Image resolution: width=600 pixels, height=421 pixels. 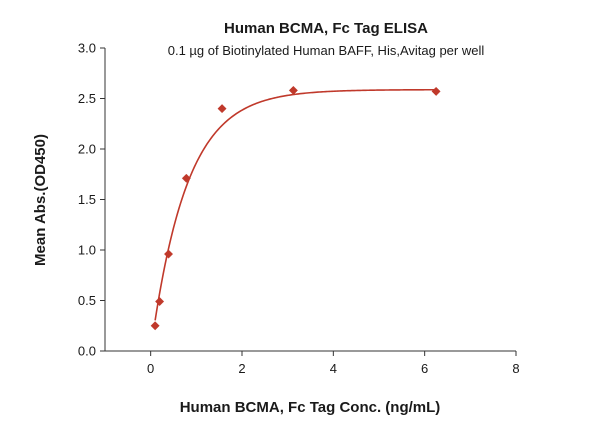 I want to click on x-tick-label: 4, so click(x=333, y=368).